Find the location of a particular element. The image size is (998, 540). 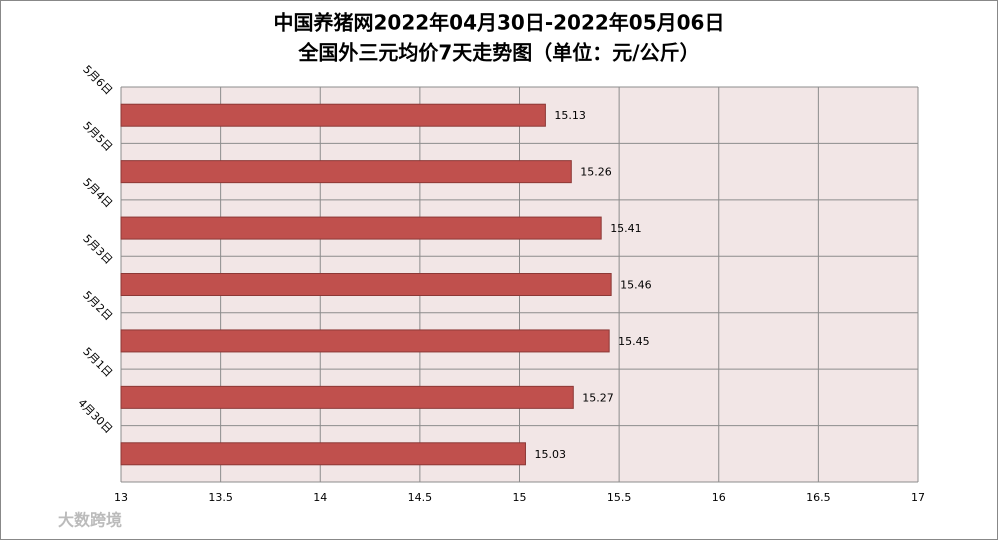

x-tick-label: 13.5 is located at coordinates (220, 497).